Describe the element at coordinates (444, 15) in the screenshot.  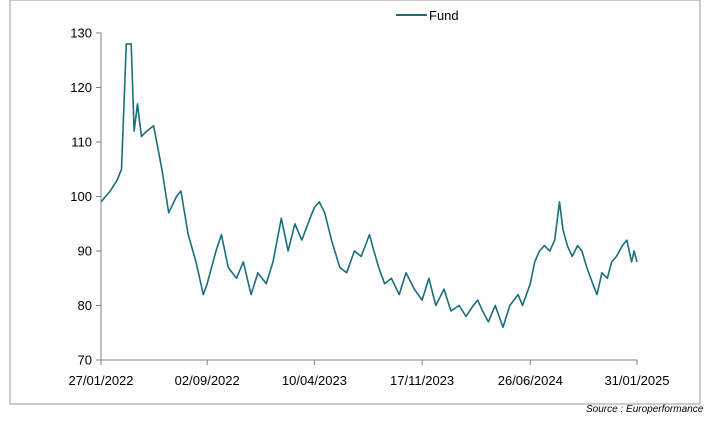
I see `legend-label: Fund` at that location.